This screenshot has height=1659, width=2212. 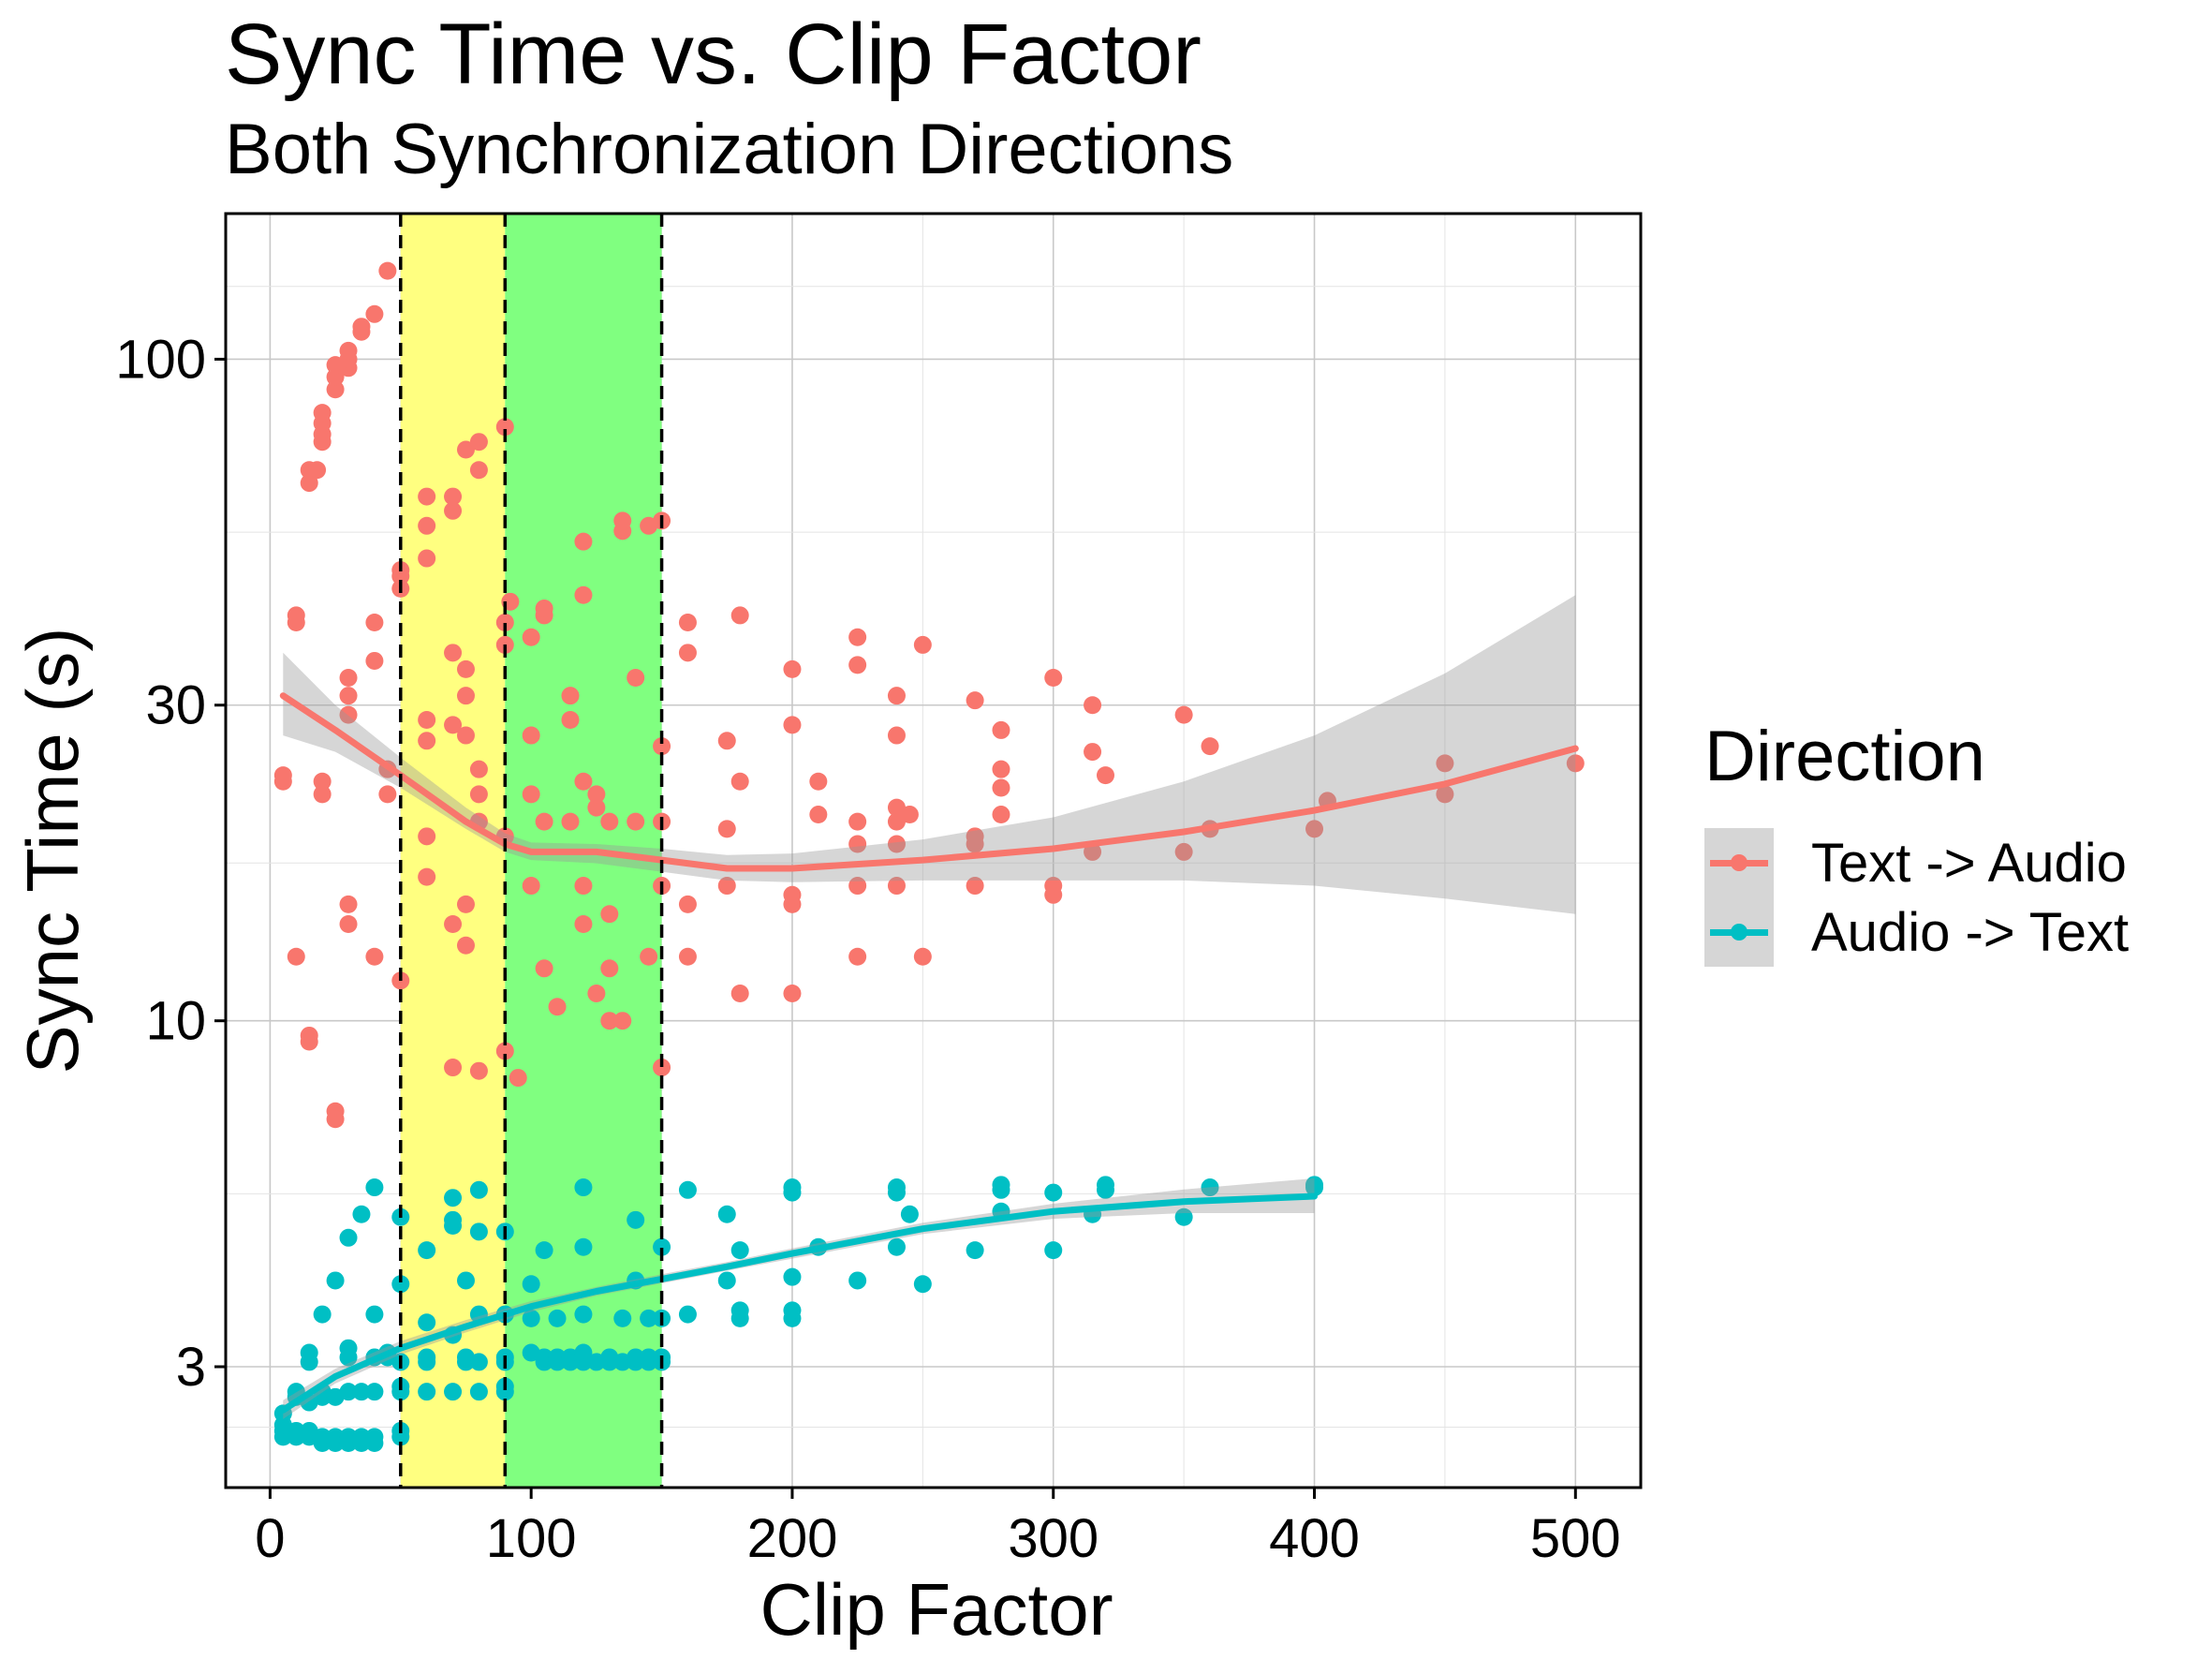 I want to click on ribbon-text-audio, so click(x=929, y=754).